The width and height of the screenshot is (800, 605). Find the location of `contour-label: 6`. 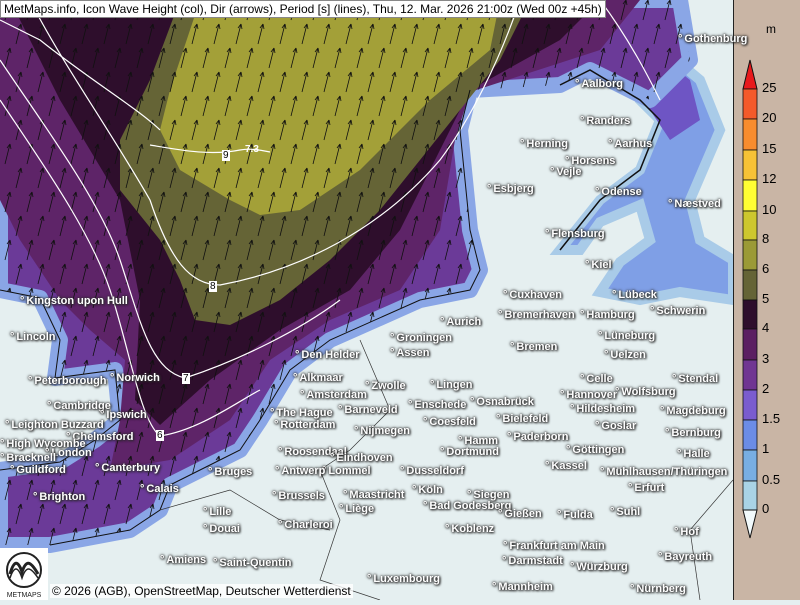

contour-label: 6 is located at coordinates (160, 435).